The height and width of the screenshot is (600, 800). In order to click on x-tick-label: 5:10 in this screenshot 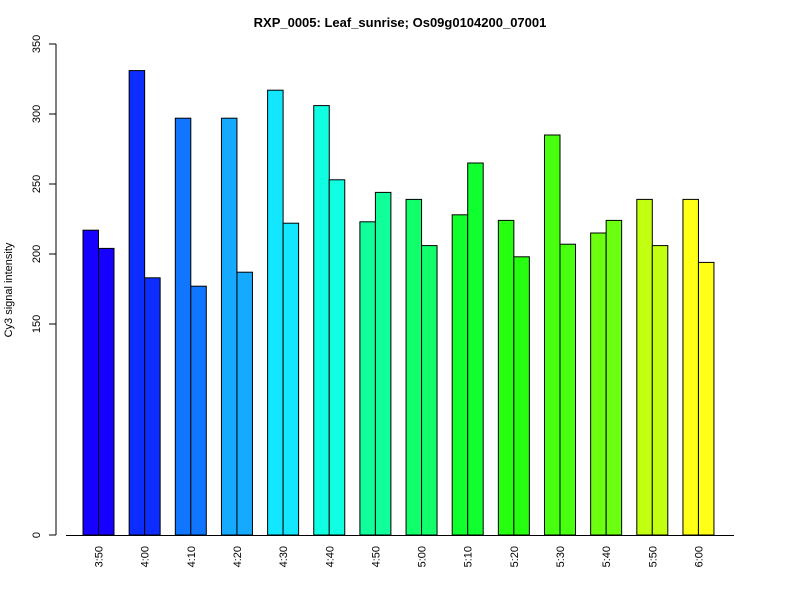, I will do `click(469, 556)`.